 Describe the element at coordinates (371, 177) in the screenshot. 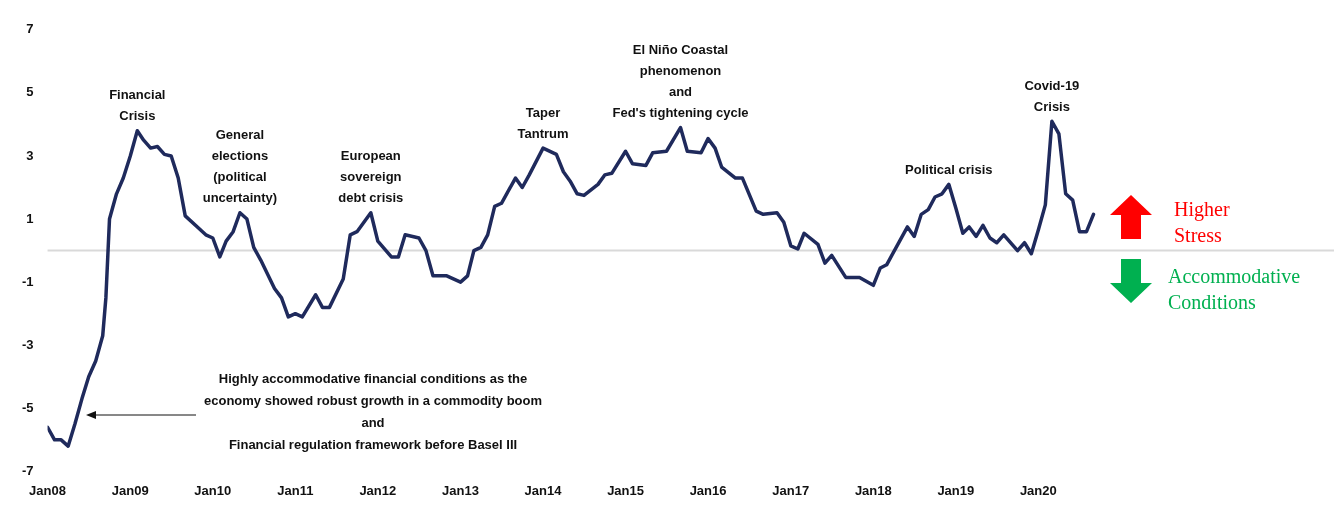

I see `annotation: European sovereign debt crisis` at that location.